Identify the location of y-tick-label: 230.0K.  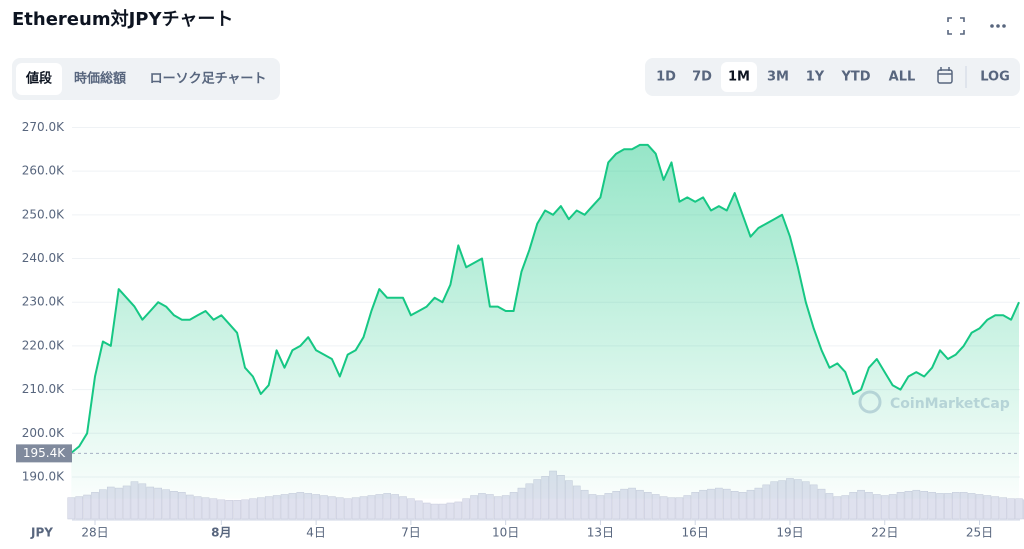
(43, 302).